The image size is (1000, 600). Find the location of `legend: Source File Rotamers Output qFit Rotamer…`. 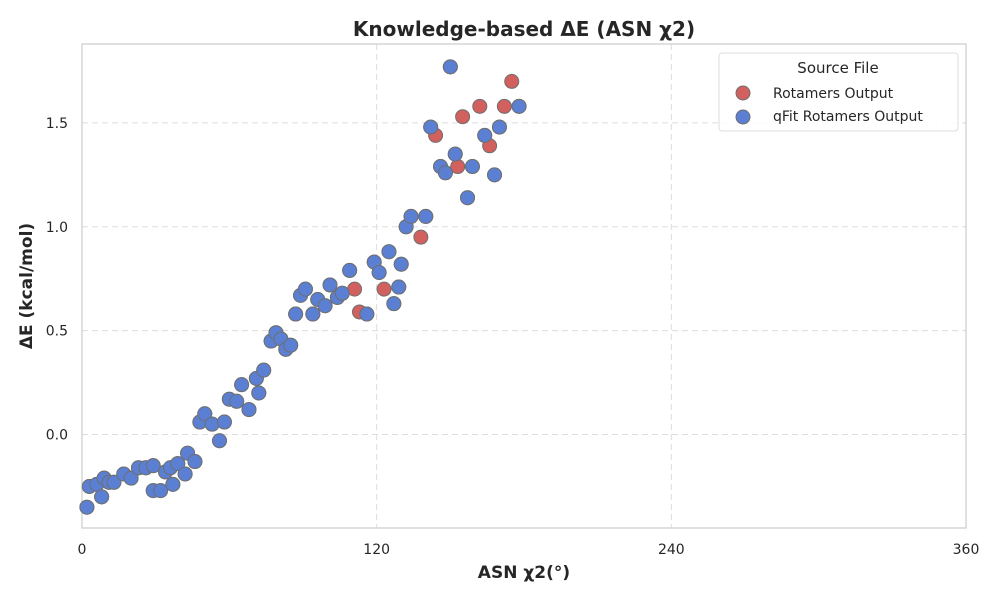

legend: Source File Rotamers Output qFit Rotamer… is located at coordinates (838, 92).